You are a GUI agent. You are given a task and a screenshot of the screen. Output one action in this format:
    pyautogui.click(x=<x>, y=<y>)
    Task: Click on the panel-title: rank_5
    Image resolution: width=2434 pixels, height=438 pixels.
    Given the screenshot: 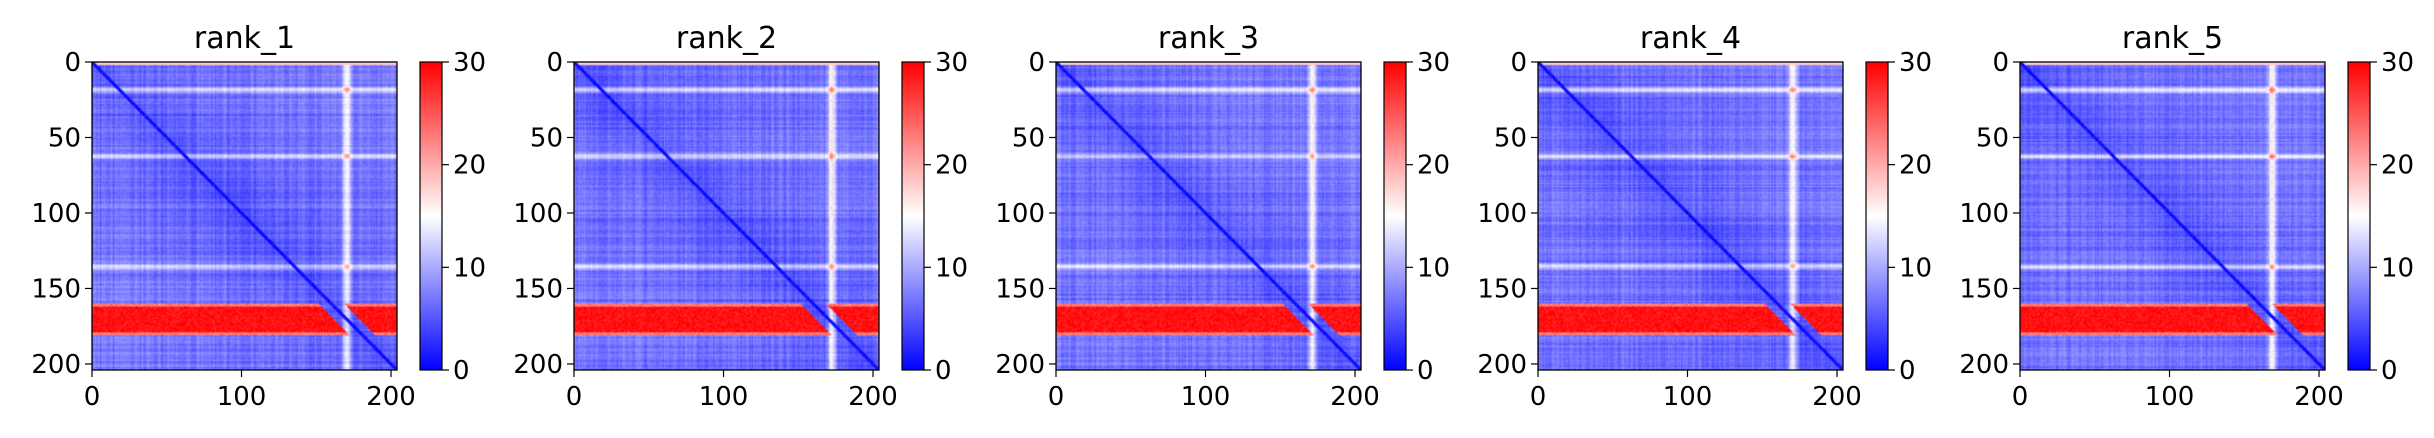 What is the action you would take?
    pyautogui.click(x=2172, y=38)
    